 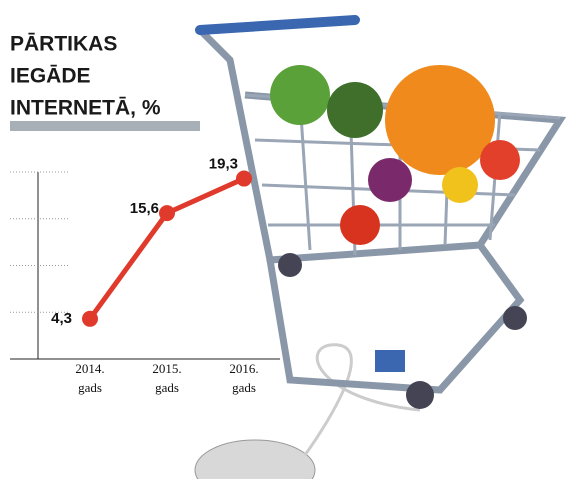 What do you see at coordinates (243, 378) in the screenshot?
I see `x-tick-label: 2016. gads` at bounding box center [243, 378].